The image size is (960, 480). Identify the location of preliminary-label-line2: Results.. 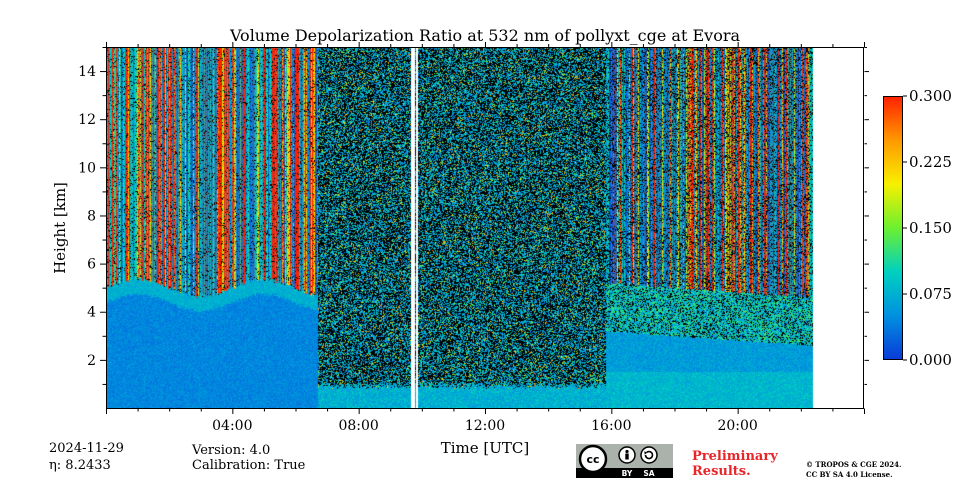
(721, 471).